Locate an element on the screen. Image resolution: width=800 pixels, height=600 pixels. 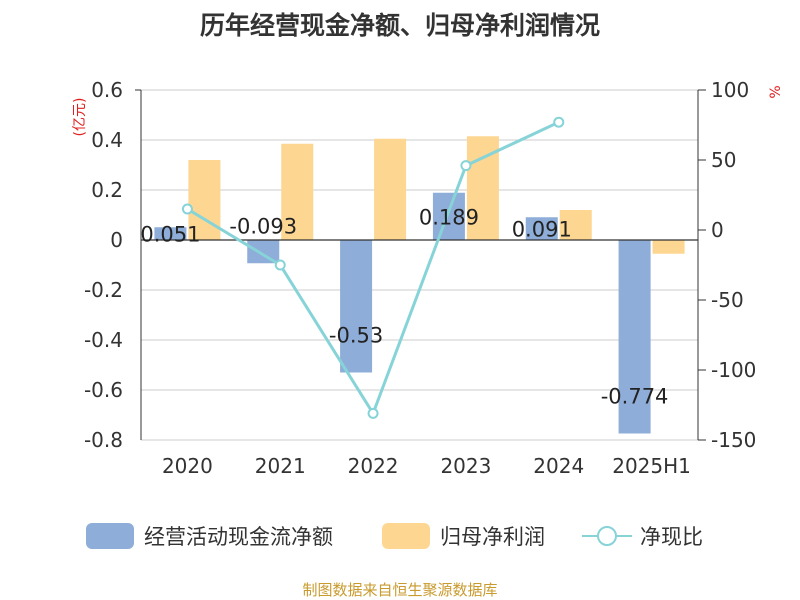
x-tick-label: 2025H1 is located at coordinates (651, 466).